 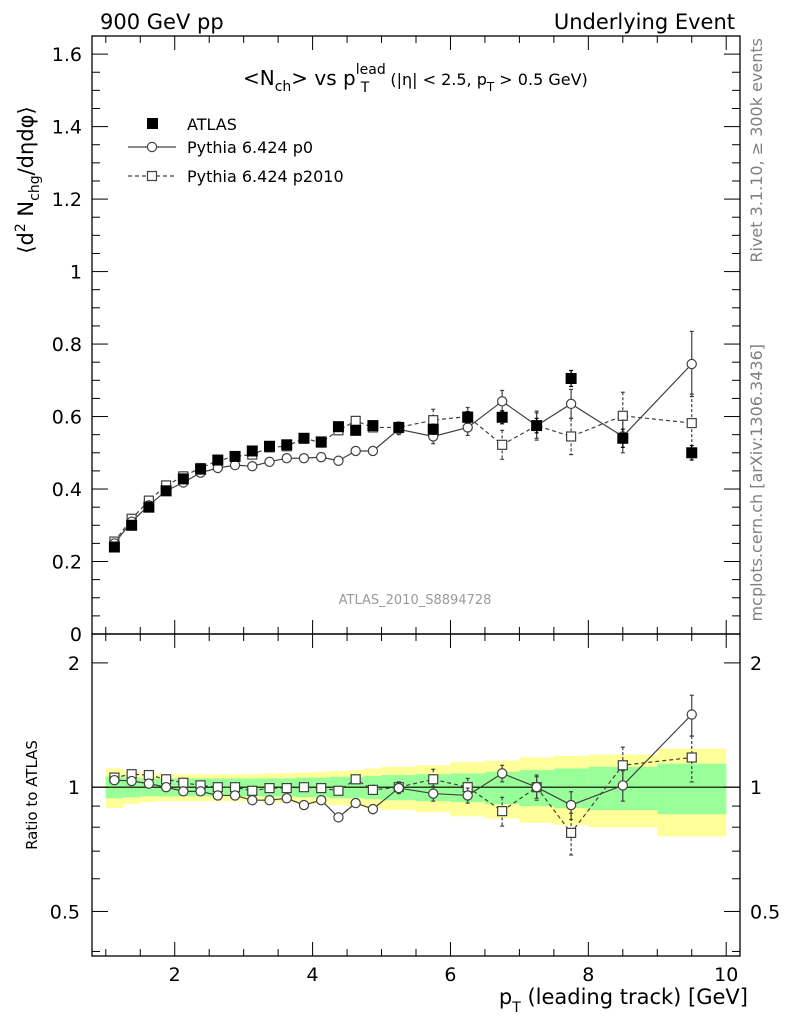 I want to click on watermark: ATLAS_2010_S8894728, so click(x=415, y=600).